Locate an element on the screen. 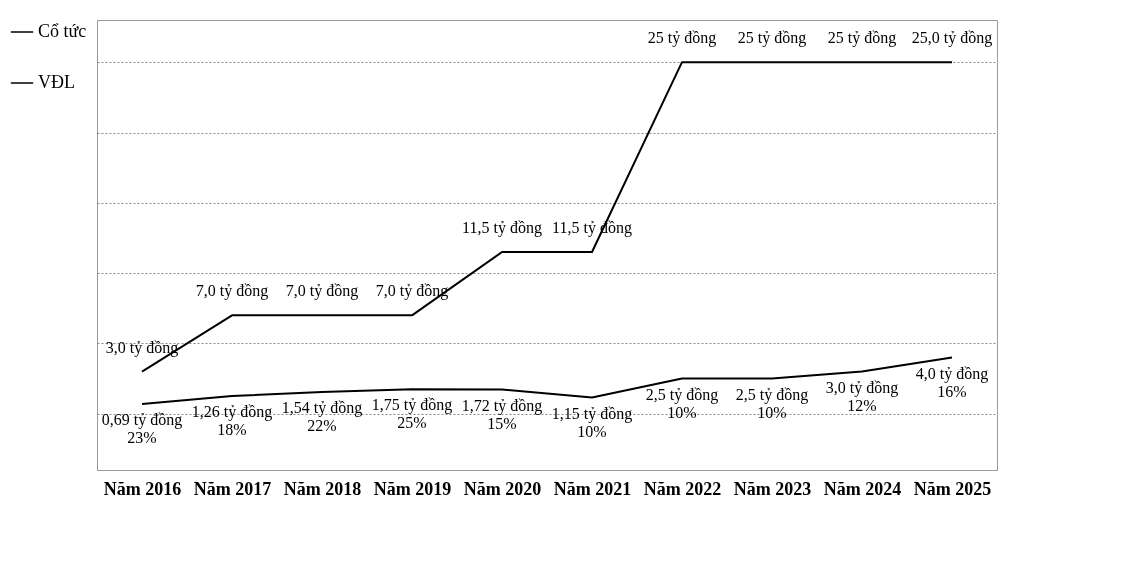 Image resolution: width=1123 pixels, height=580 pixels. data-label: 1,72 tỷ đồng 15% is located at coordinates (502, 414).